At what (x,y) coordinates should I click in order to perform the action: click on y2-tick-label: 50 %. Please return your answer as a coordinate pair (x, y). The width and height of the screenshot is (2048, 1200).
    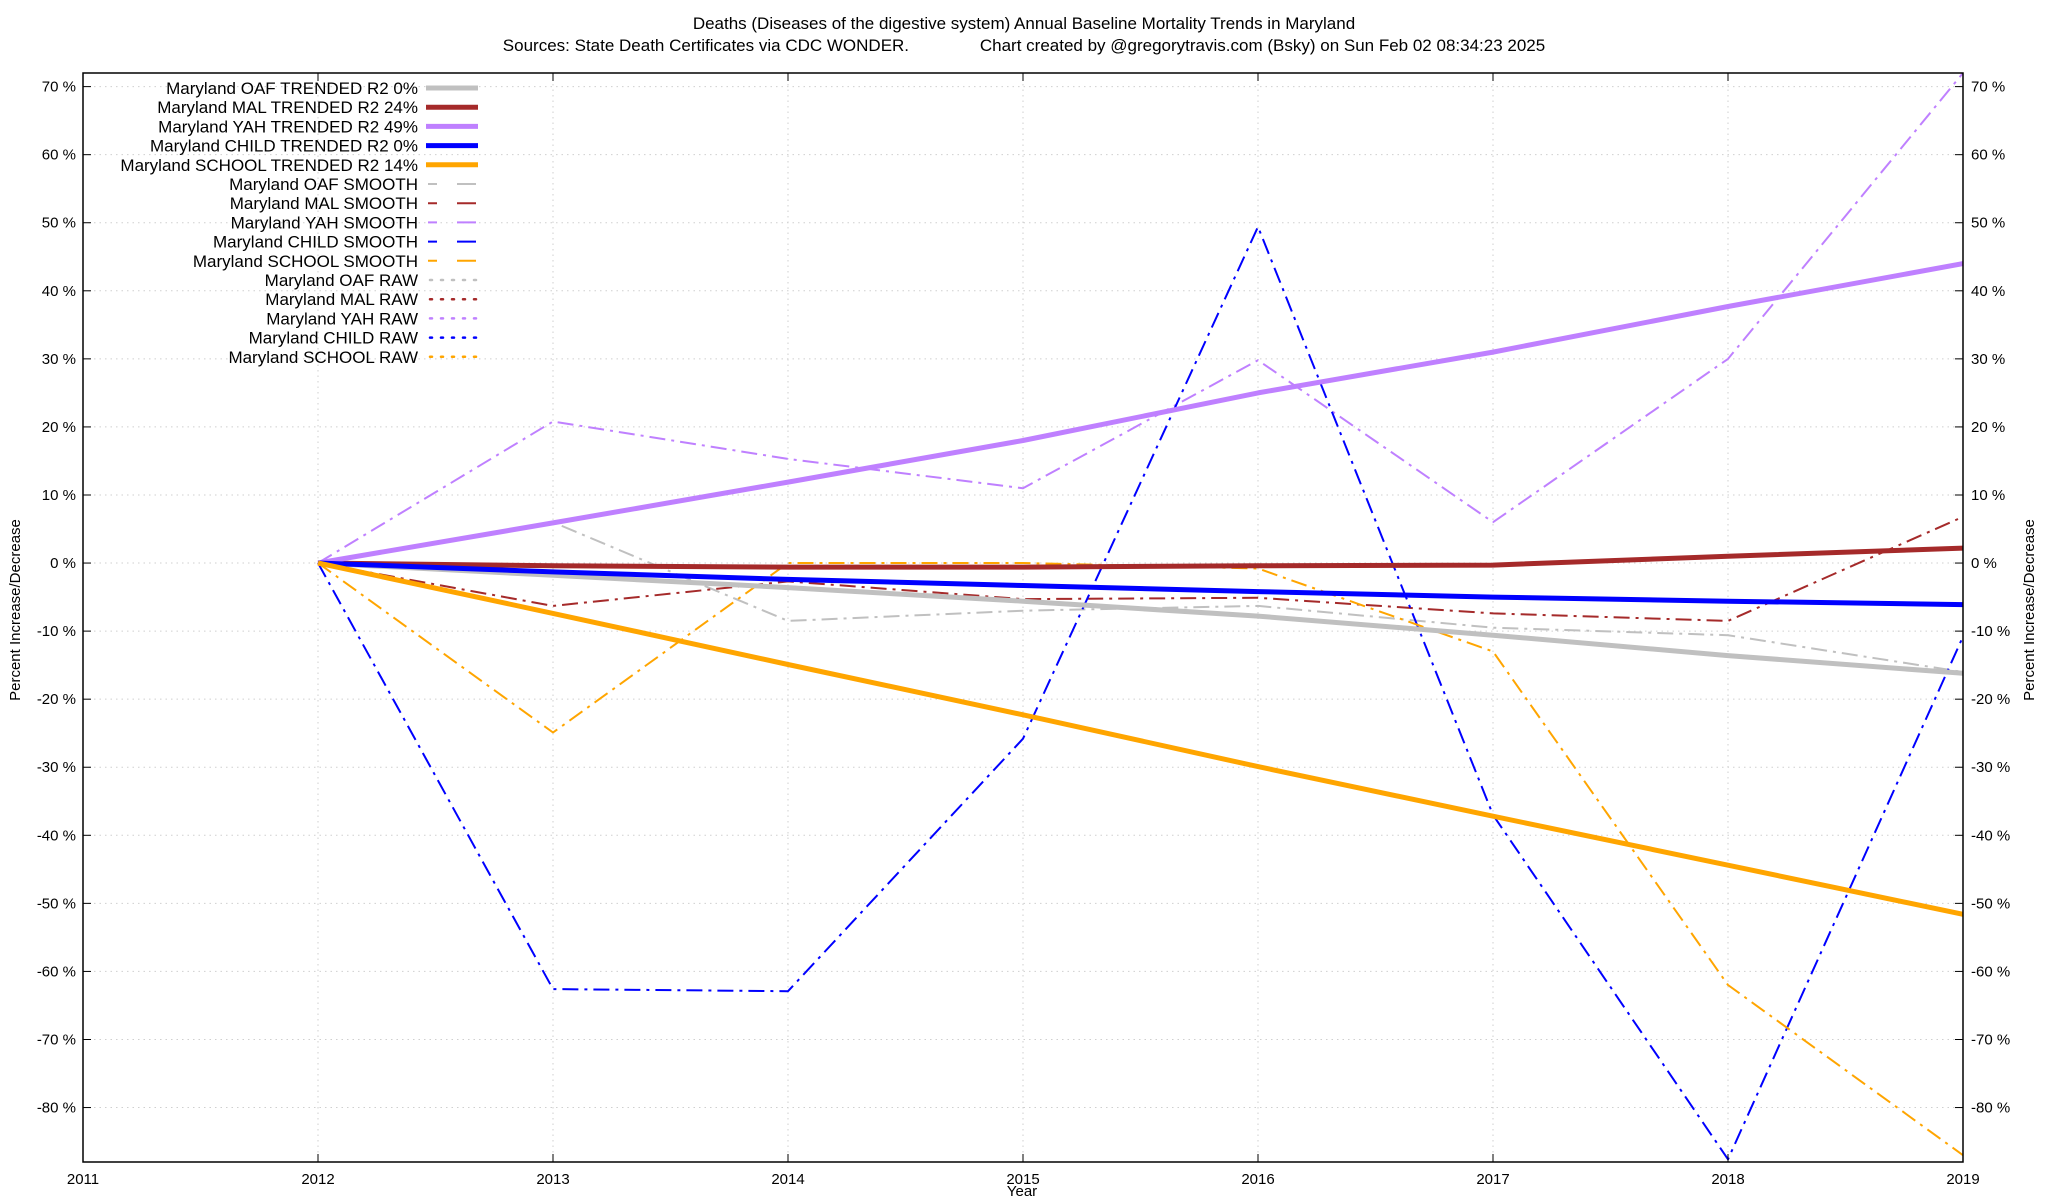
    Looking at the image, I should click on (1988, 223).